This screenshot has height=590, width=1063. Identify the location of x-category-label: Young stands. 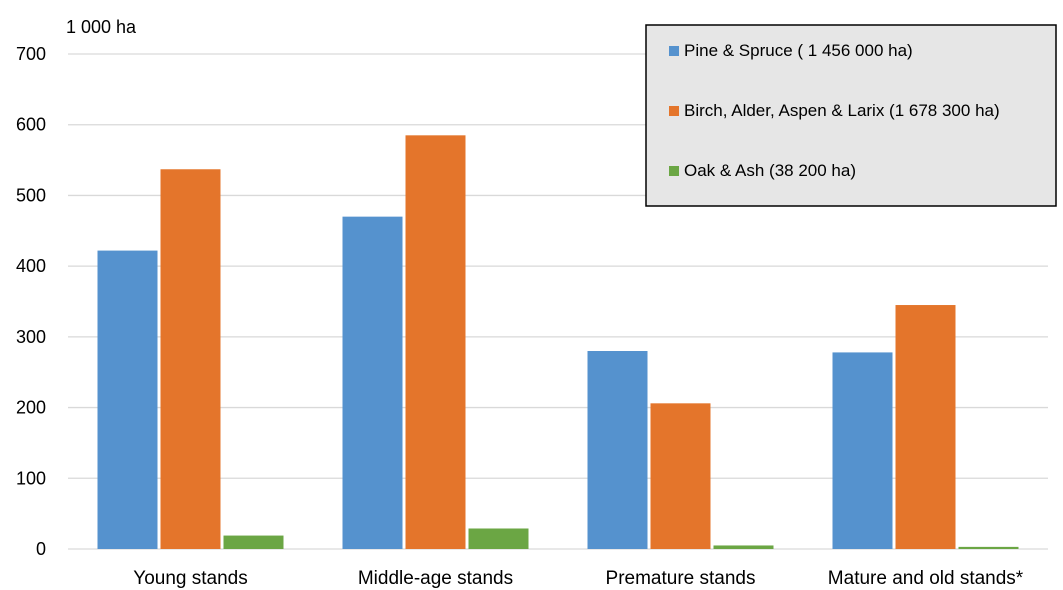
(190, 578).